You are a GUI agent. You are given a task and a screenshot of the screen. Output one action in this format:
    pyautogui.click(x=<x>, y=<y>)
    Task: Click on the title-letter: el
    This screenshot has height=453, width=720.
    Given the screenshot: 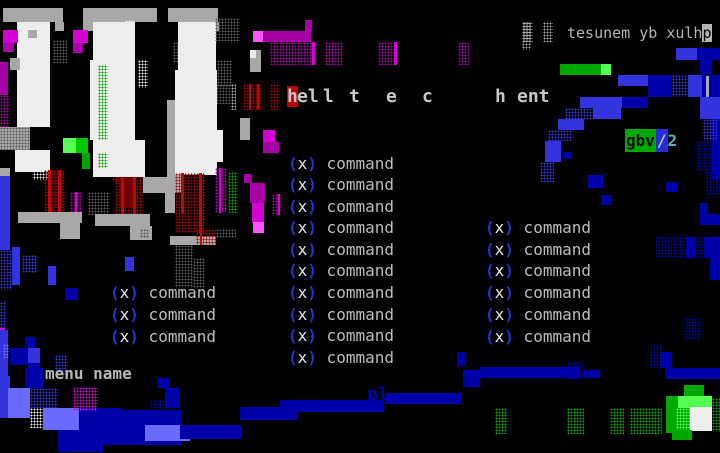 What is the action you would take?
    pyautogui.click(x=308, y=96)
    